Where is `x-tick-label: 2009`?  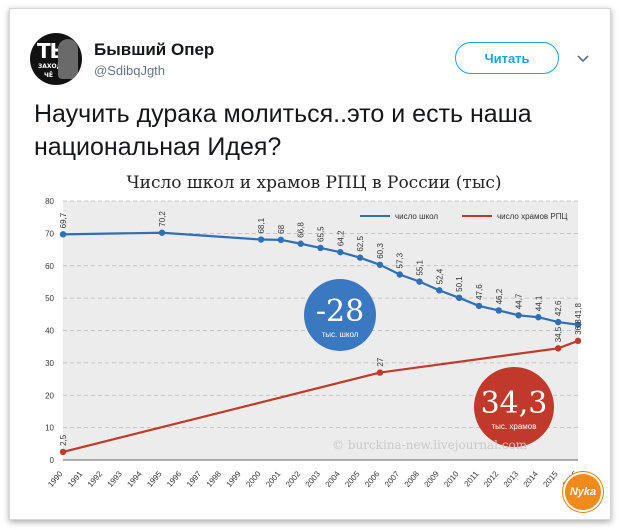 x-tick-label: 2009 is located at coordinates (432, 479).